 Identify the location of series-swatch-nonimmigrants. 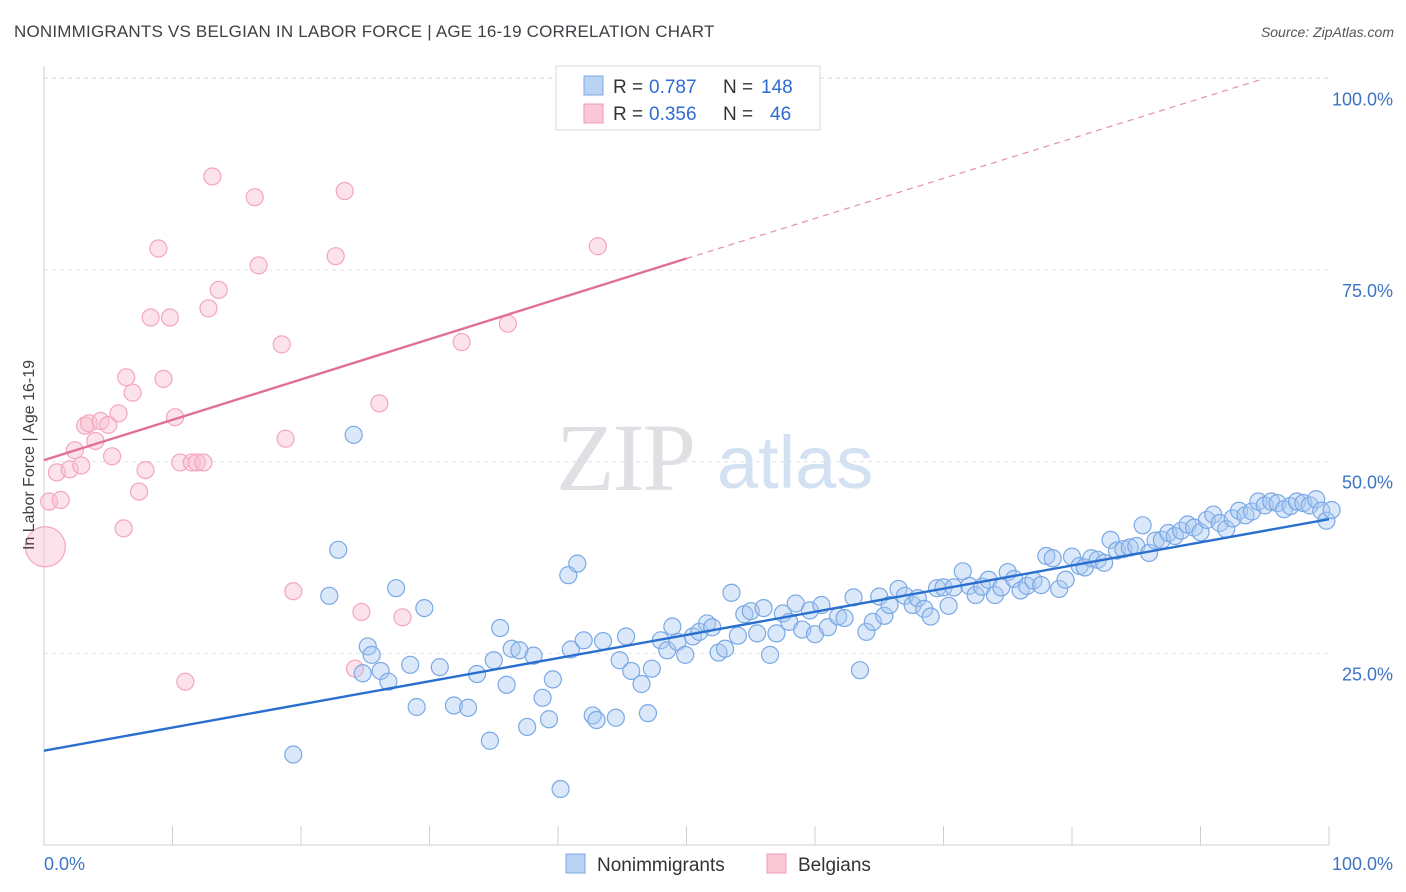
(575, 863).